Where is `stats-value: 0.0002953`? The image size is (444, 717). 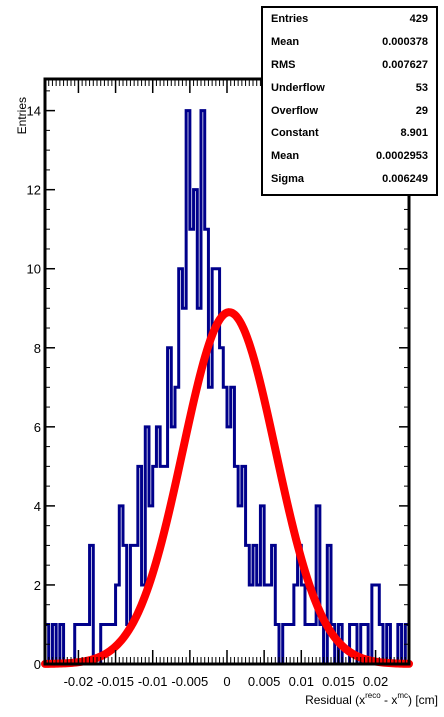
stats-value: 0.0002953 is located at coordinates (402, 156).